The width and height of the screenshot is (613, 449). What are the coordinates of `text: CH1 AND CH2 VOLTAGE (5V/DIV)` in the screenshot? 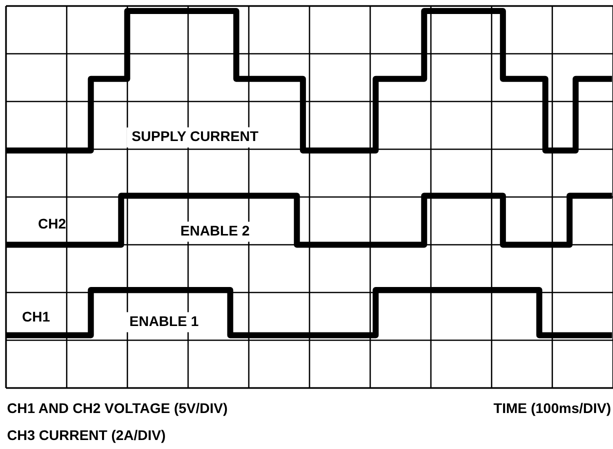 It's located at (117, 408).